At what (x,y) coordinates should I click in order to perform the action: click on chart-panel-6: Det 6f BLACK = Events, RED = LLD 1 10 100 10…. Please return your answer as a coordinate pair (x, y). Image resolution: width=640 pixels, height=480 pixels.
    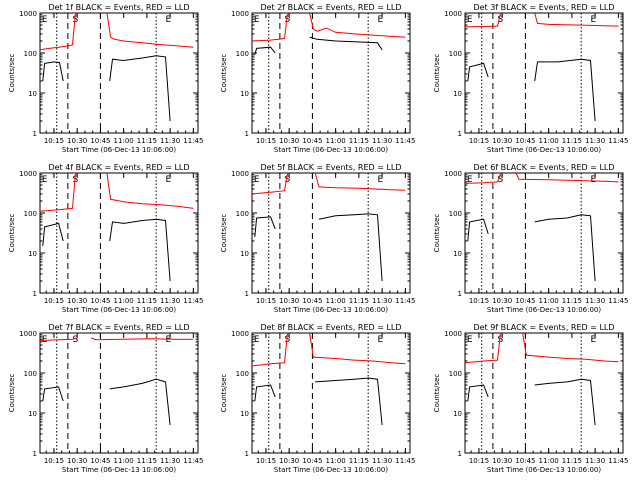
    Looking at the image, I should click on (530, 238).